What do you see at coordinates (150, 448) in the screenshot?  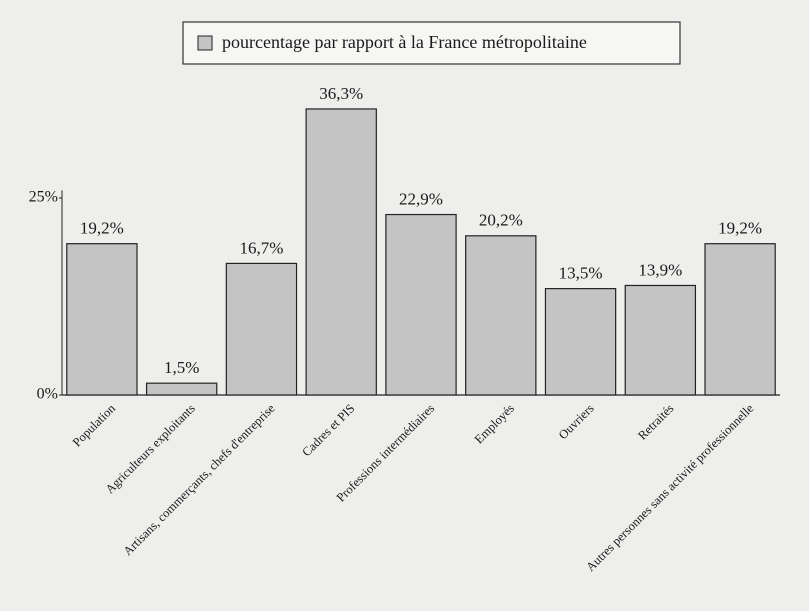 I see `x-tick-label: Agriculteurs exploitants` at bounding box center [150, 448].